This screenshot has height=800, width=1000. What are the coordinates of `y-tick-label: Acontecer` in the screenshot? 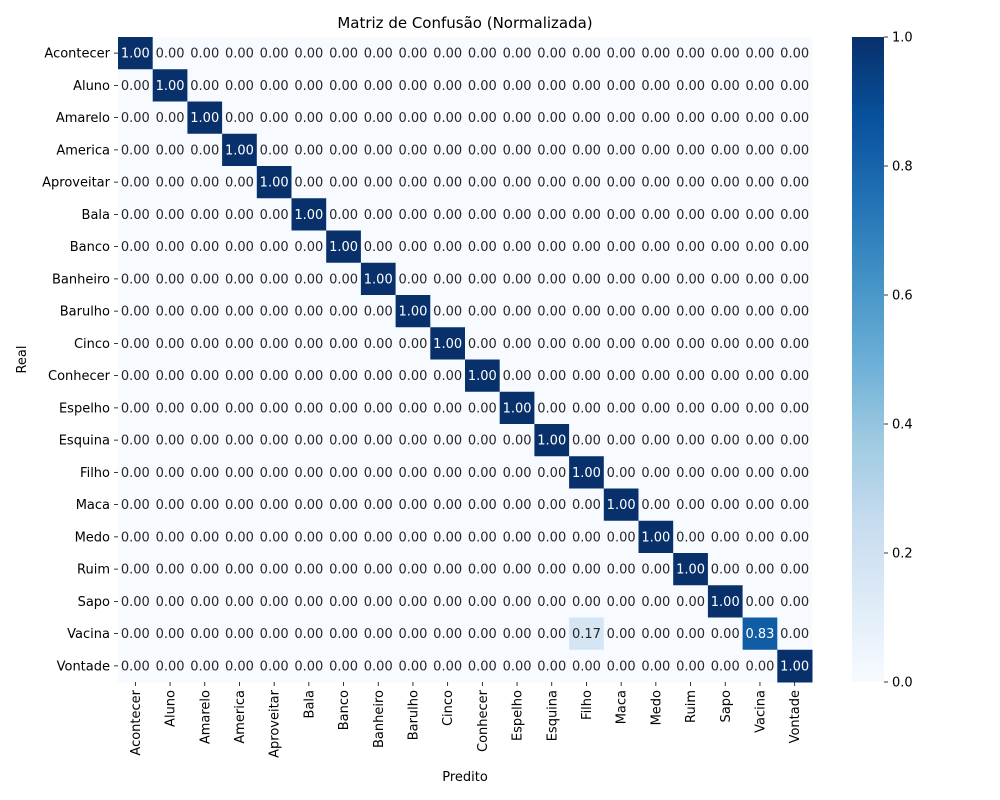 It's located at (77, 54).